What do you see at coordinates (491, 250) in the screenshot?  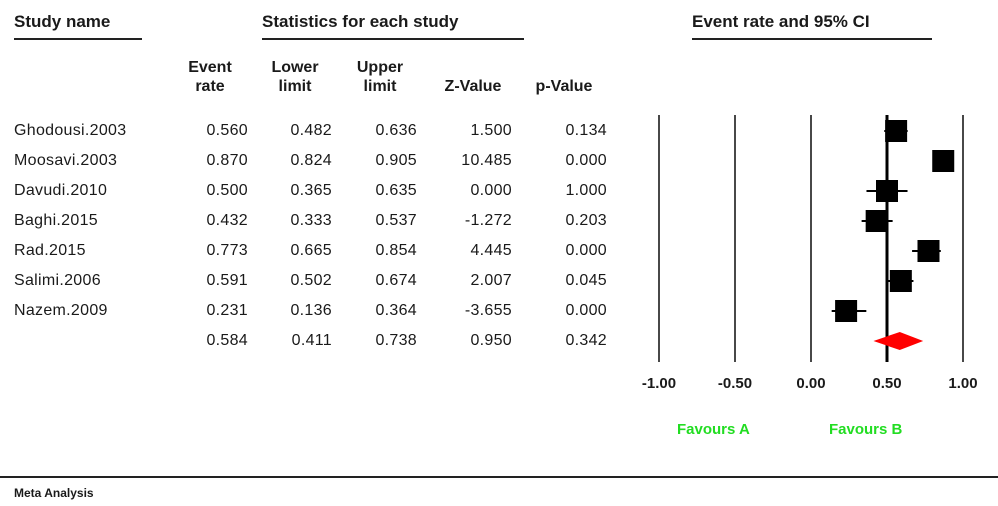 I see `z-value-cell: 4.445` at bounding box center [491, 250].